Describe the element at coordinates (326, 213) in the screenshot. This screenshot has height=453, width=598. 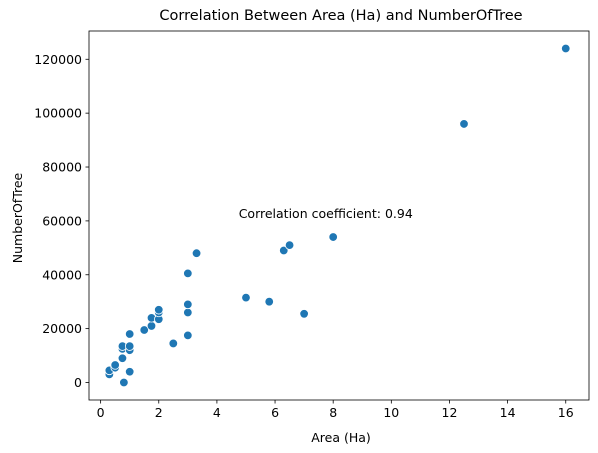
I see `correlation-annotation: Correlation coefficient: 0.94` at that location.